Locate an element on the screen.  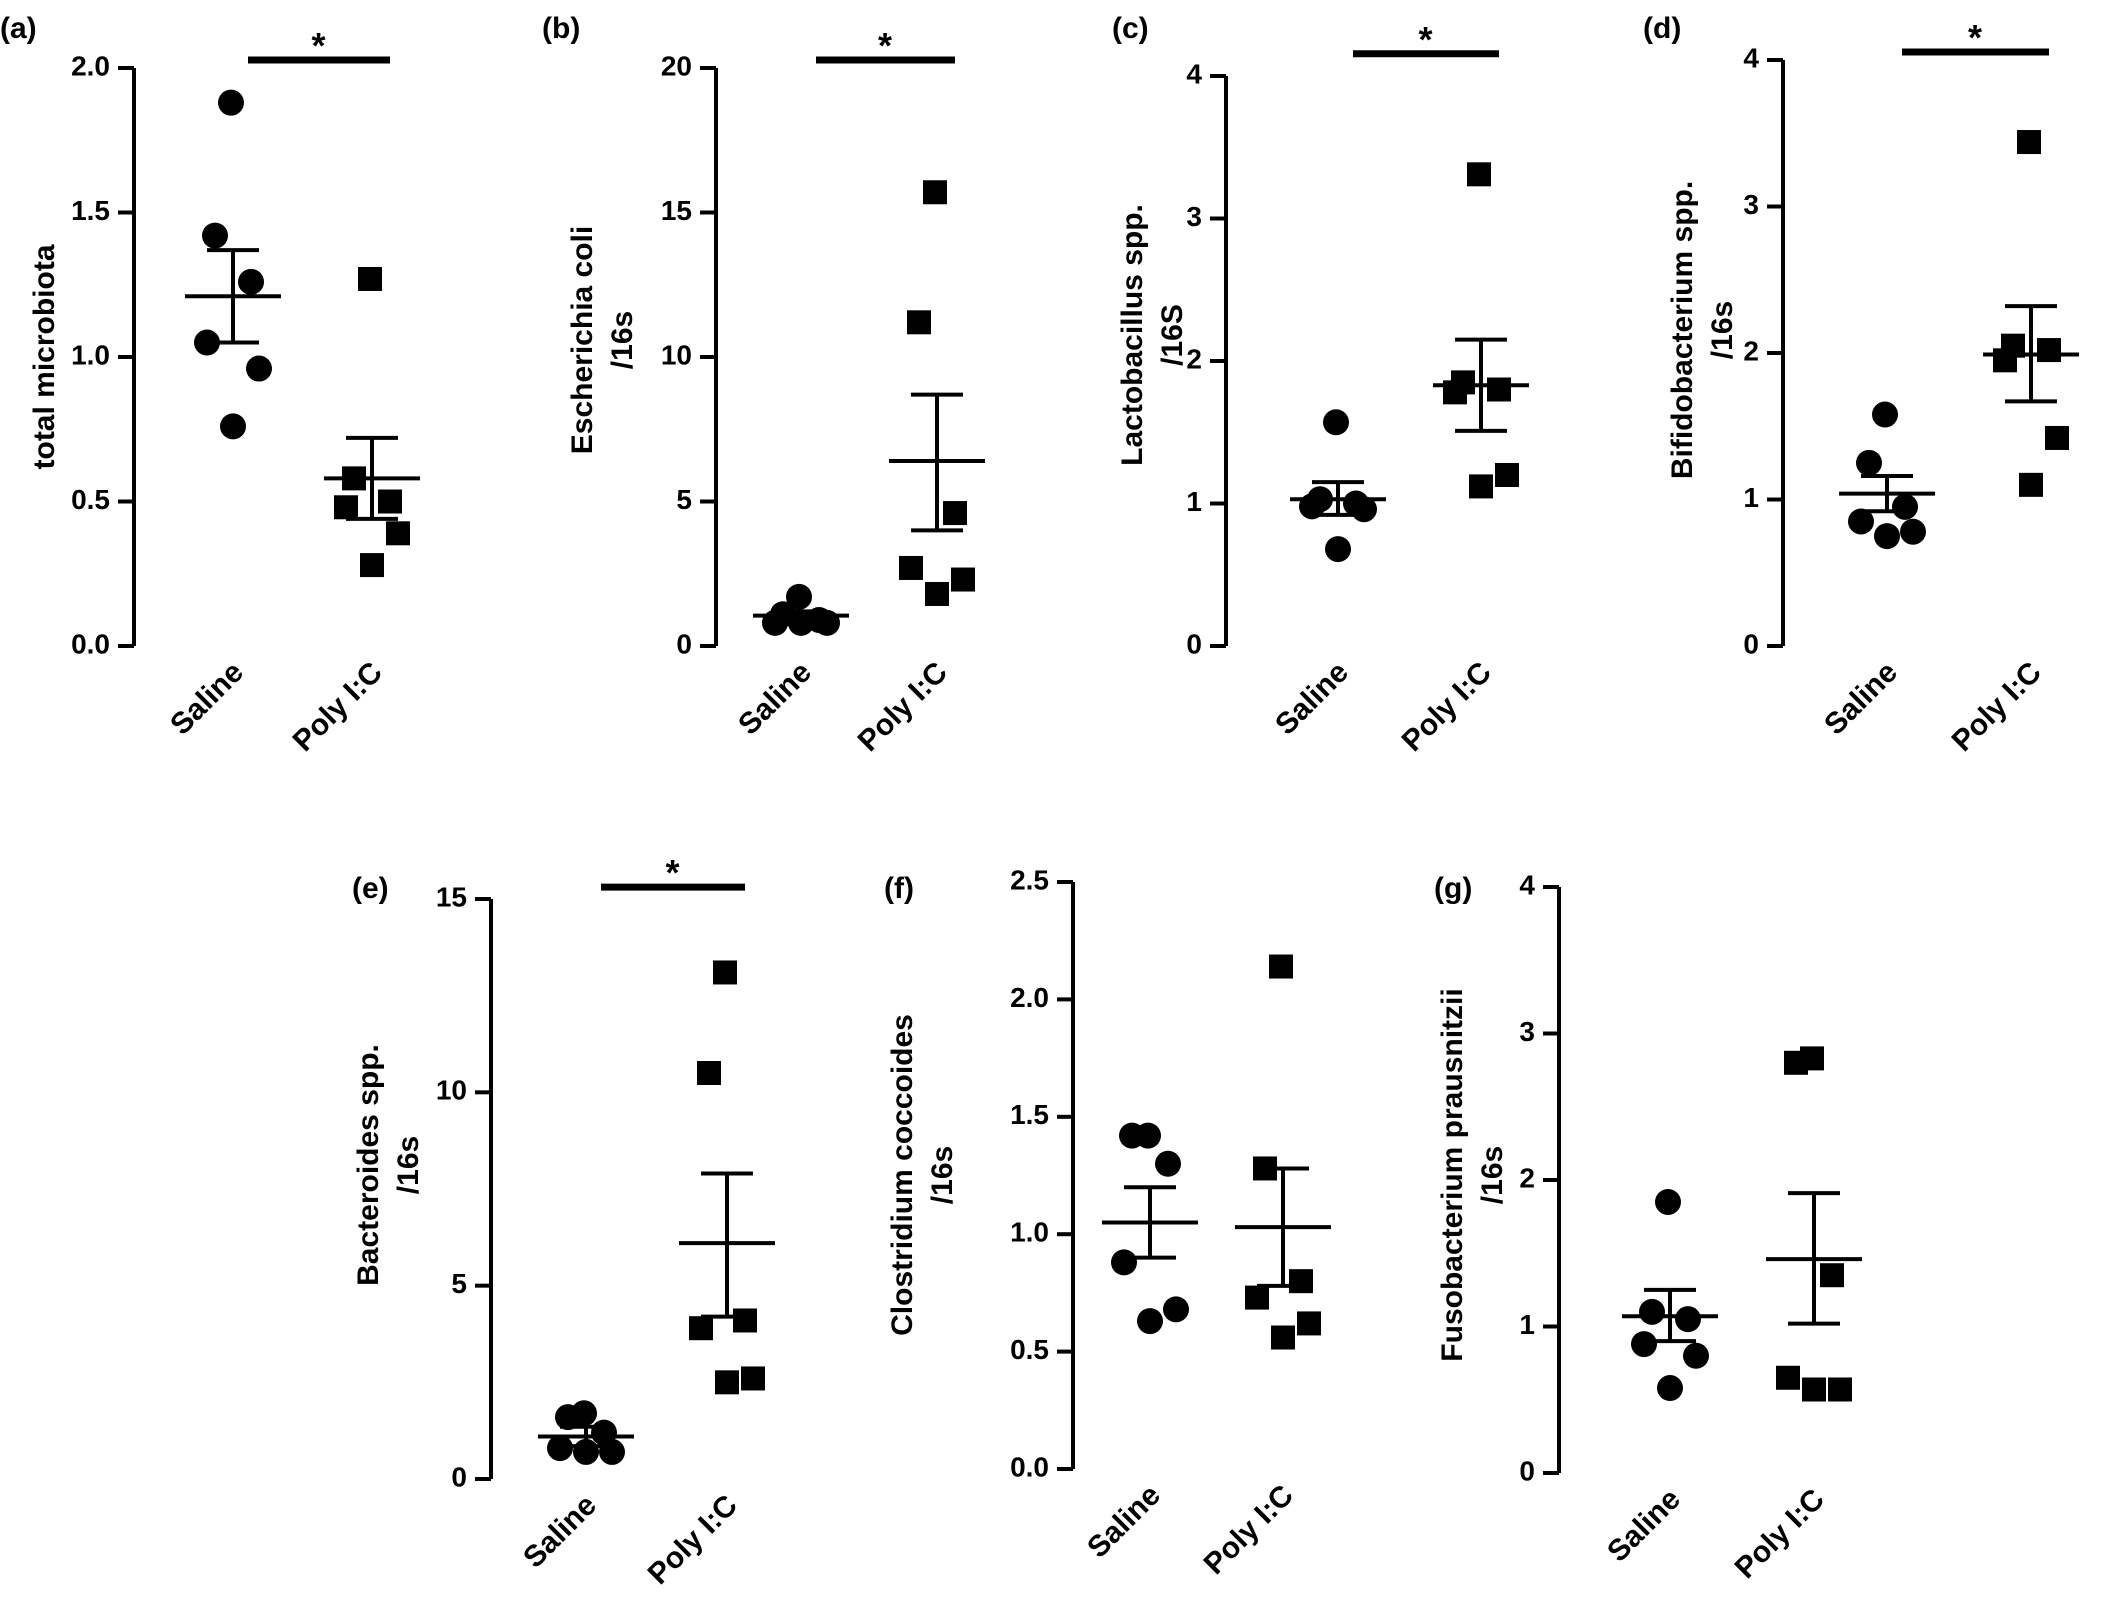
y-axis-label: Bifidobacterium spp./16s is located at coordinates (1702, 330).